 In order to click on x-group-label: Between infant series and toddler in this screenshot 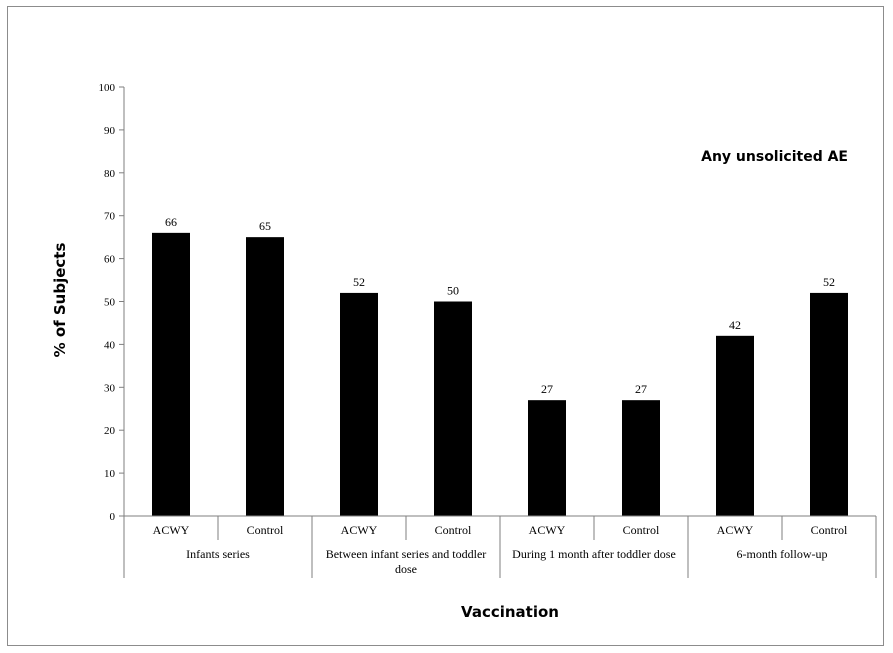, I will do `click(406, 554)`.